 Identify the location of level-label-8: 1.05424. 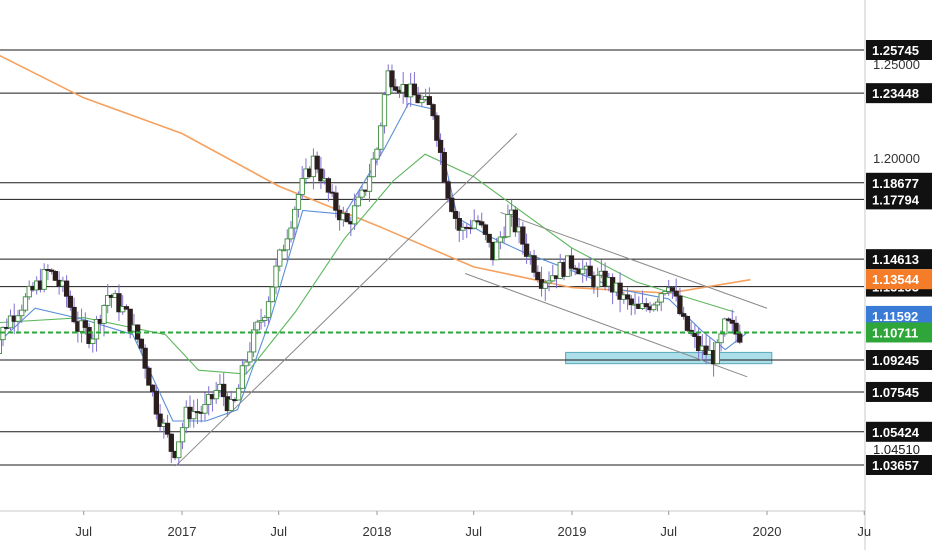
(896, 432).